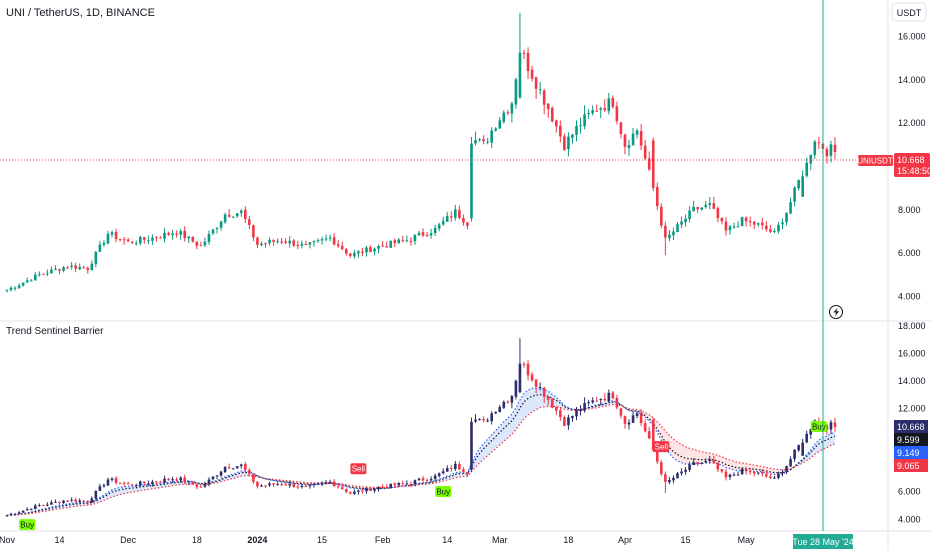  Describe the element at coordinates (747, 540) in the screenshot. I see `time-tick-label: May` at that location.